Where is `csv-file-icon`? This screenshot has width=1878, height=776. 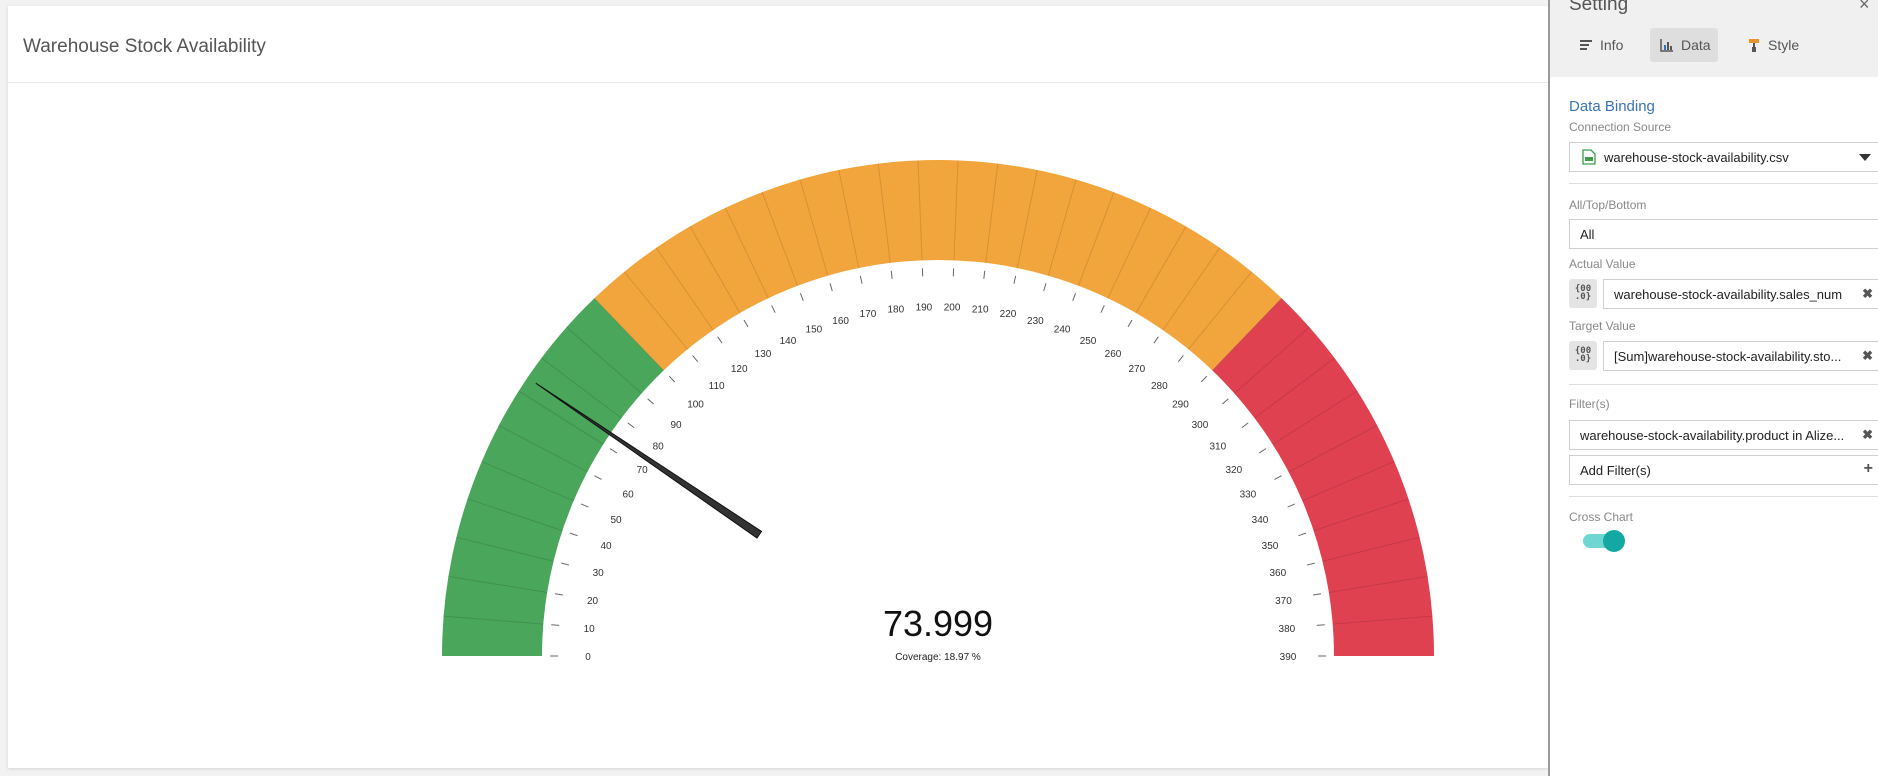
csv-file-icon is located at coordinates (1589, 157).